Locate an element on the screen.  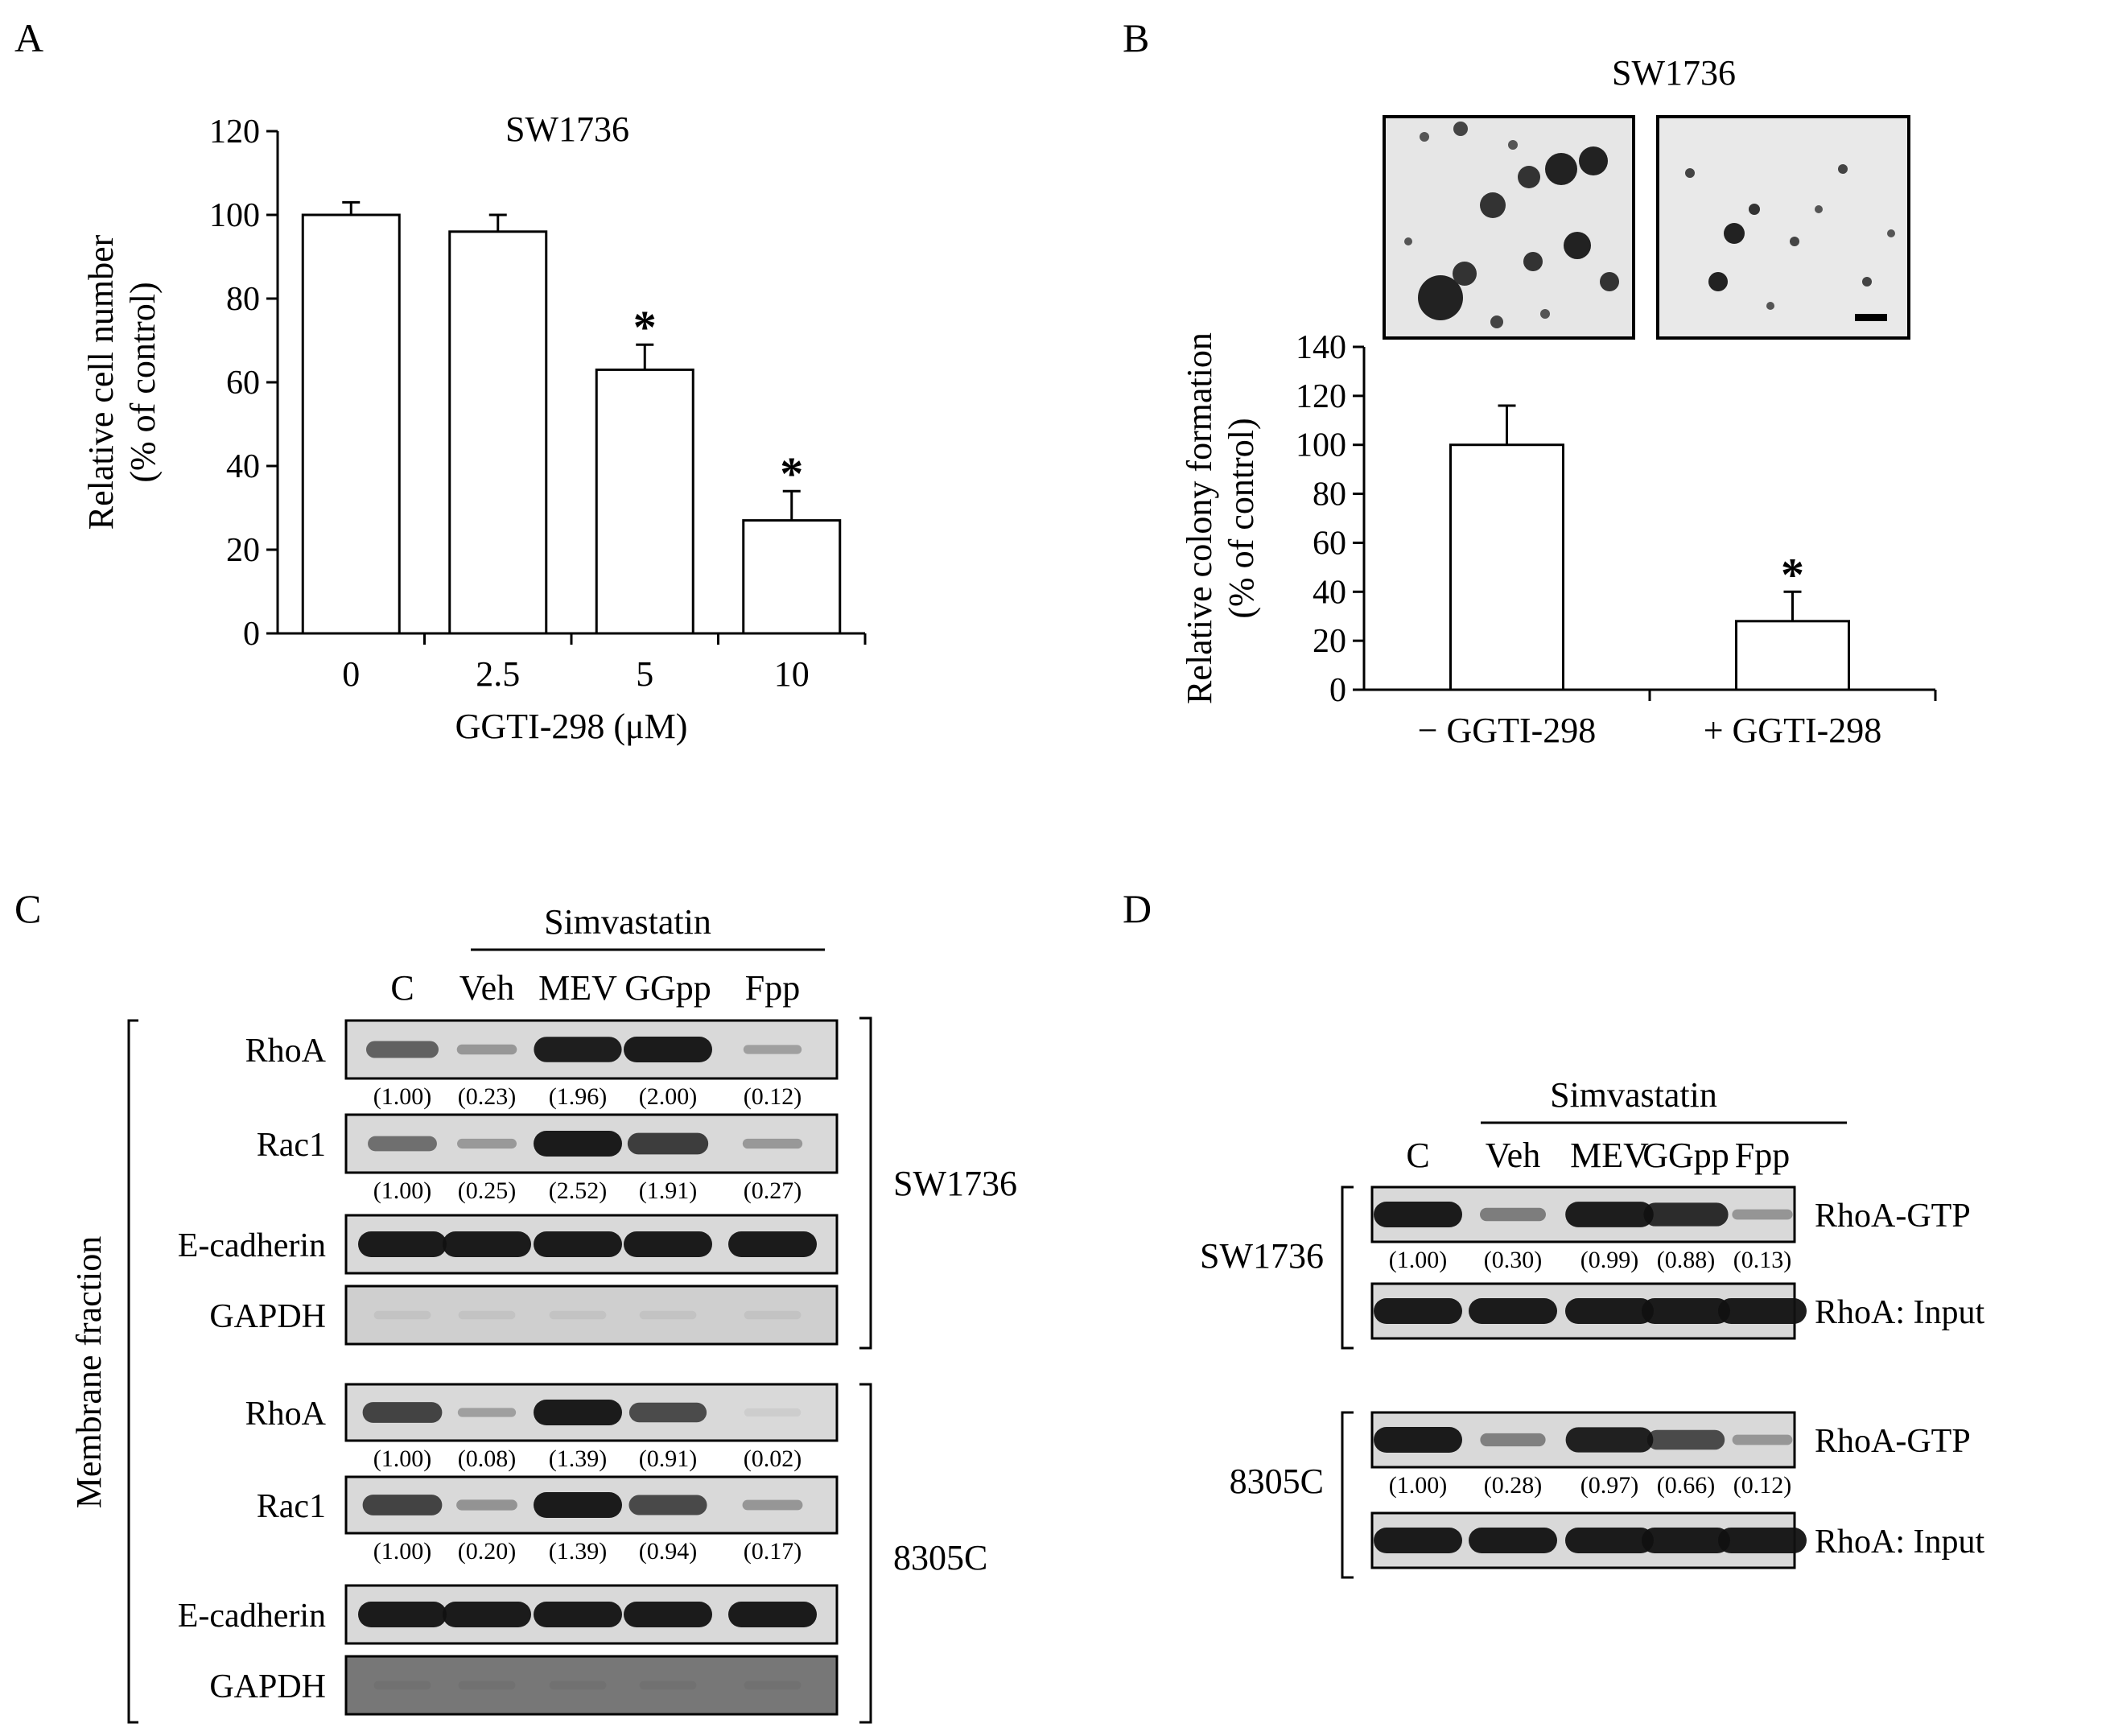
side-bracket is located at coordinates (132, 1371).